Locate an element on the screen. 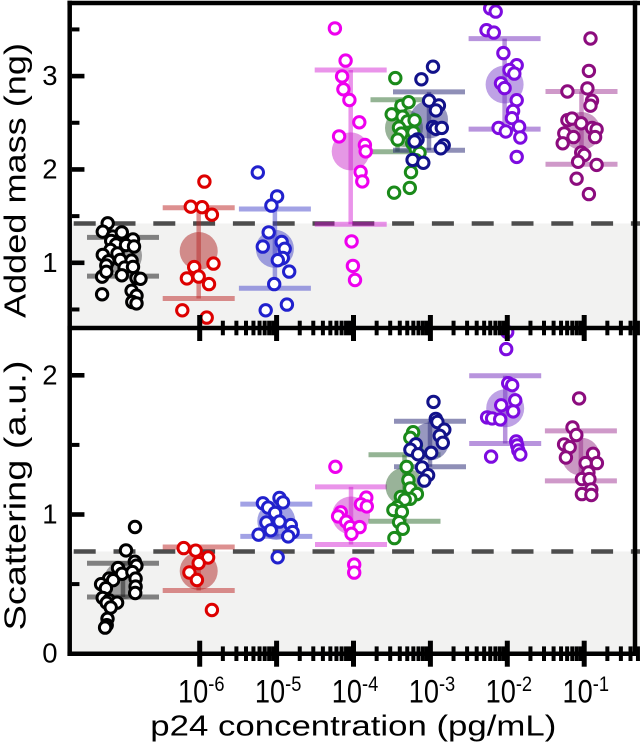 The image size is (640, 746). svg-text: Scattering (a.u.) is located at coordinates (16, 496).